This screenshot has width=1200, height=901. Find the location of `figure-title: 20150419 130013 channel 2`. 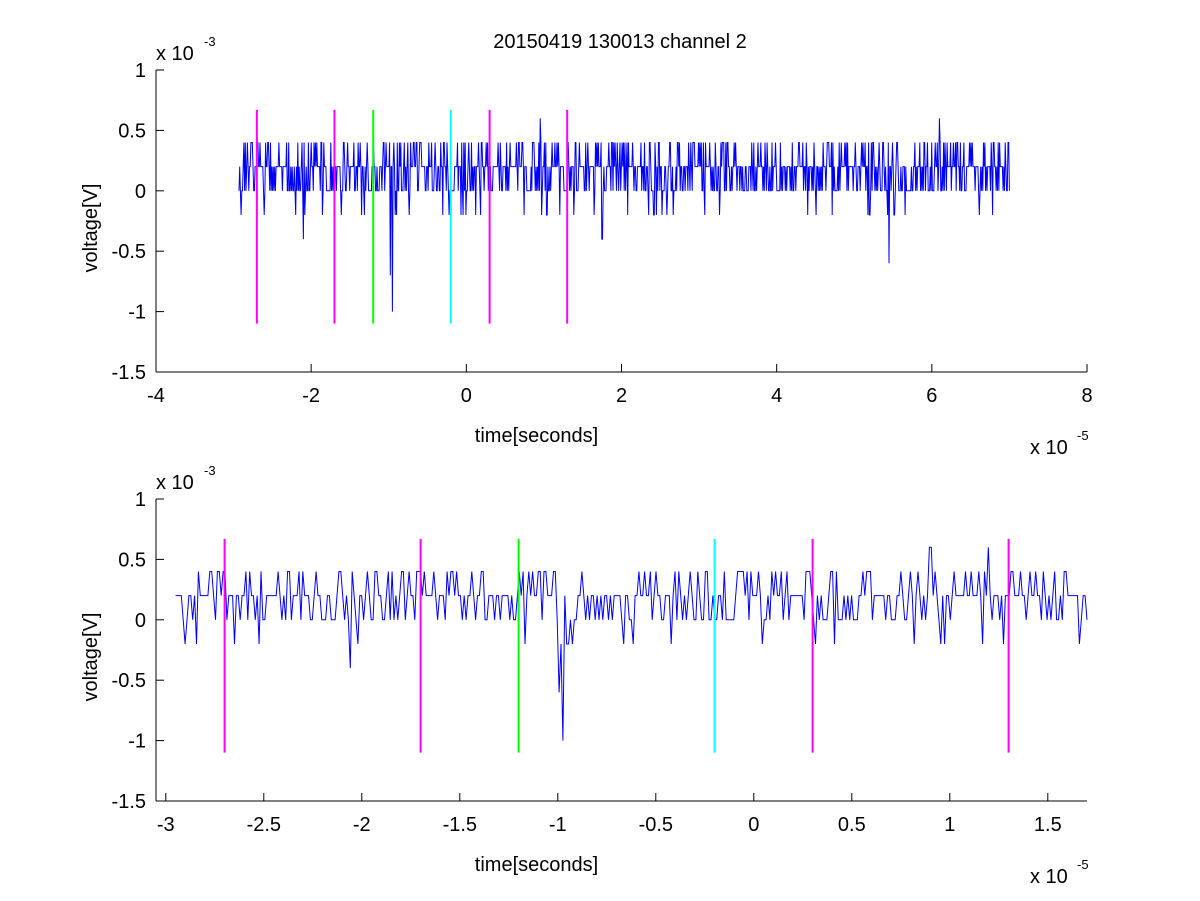

figure-title: 20150419 130013 channel 2 is located at coordinates (620, 42).